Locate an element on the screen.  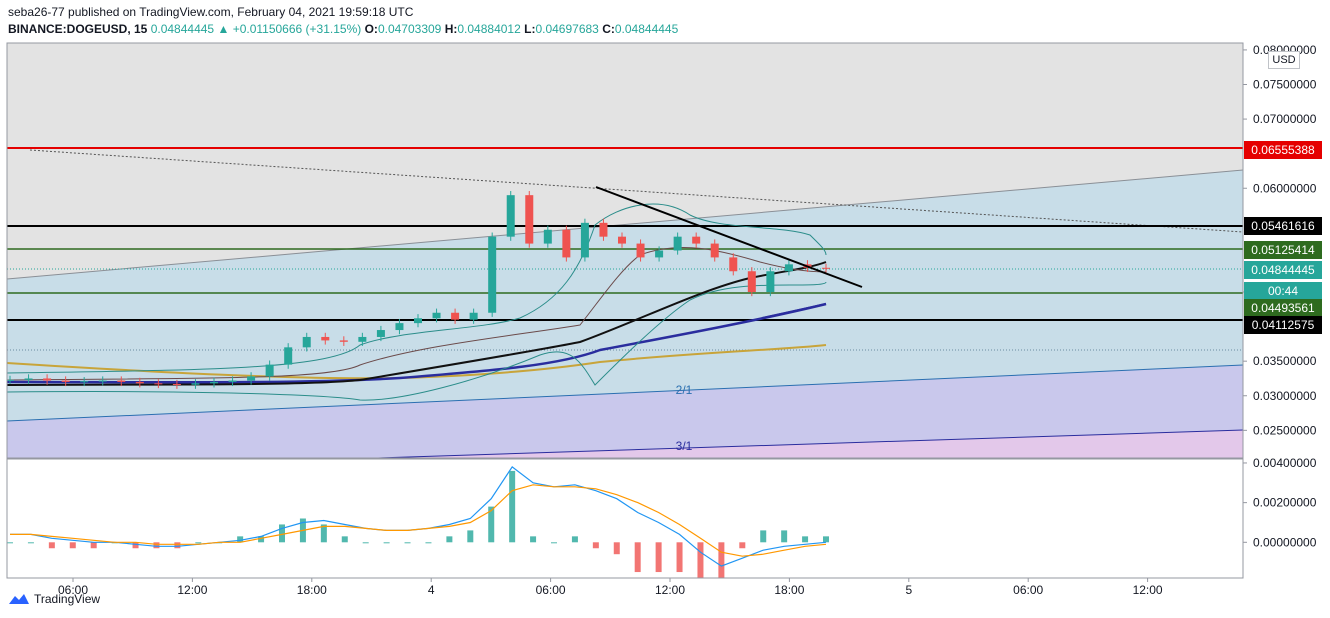
open-label: O: is located at coordinates (371, 29).